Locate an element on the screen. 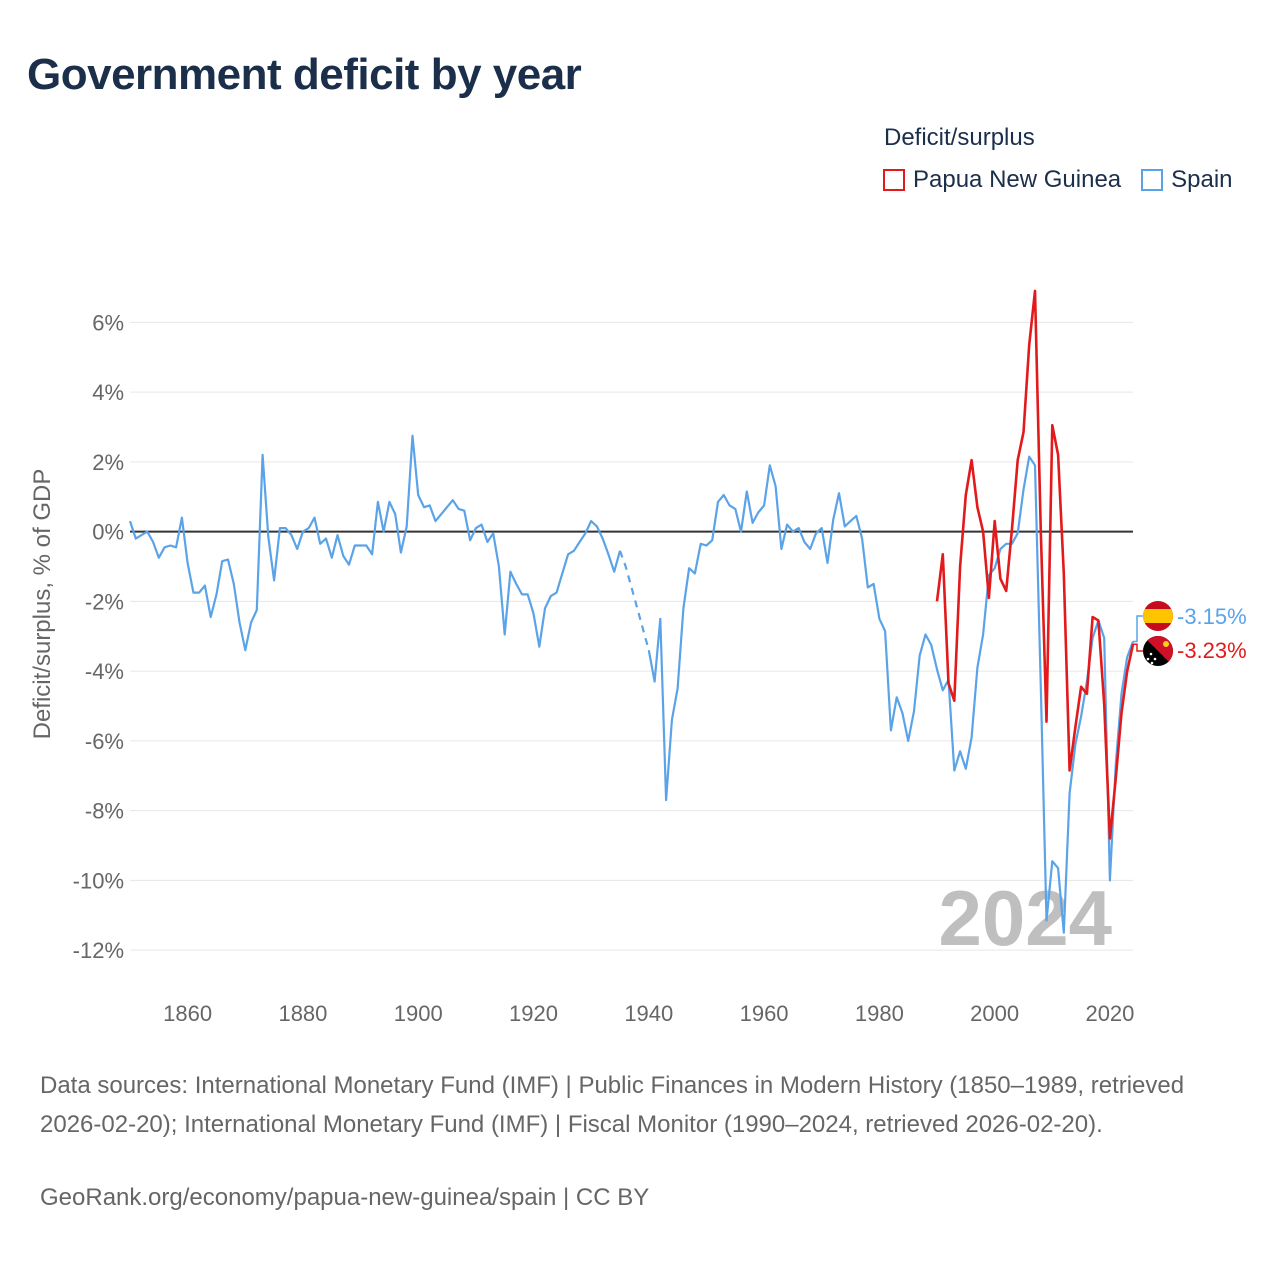  legend-swatch-spain is located at coordinates (1152, 180).